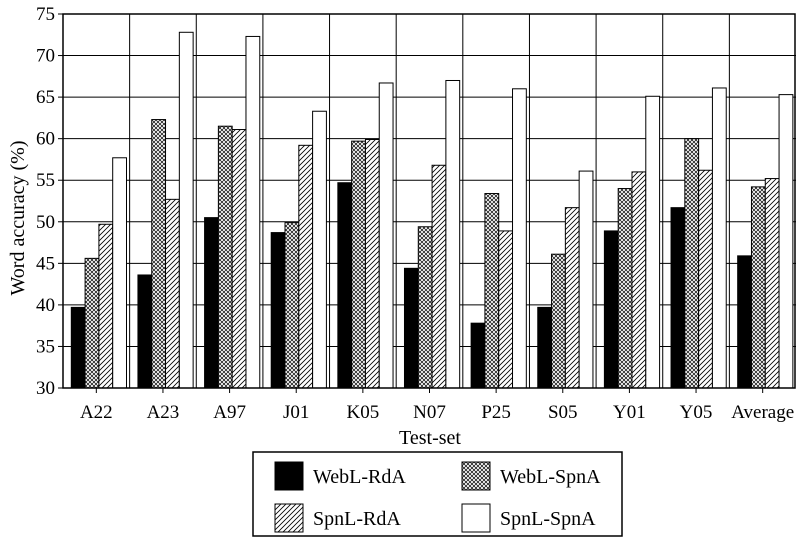  Describe the element at coordinates (49, 201) in the screenshot. I see `y-axis-ticks: 30 35 40 45 50 55 60 65 70 75` at that location.